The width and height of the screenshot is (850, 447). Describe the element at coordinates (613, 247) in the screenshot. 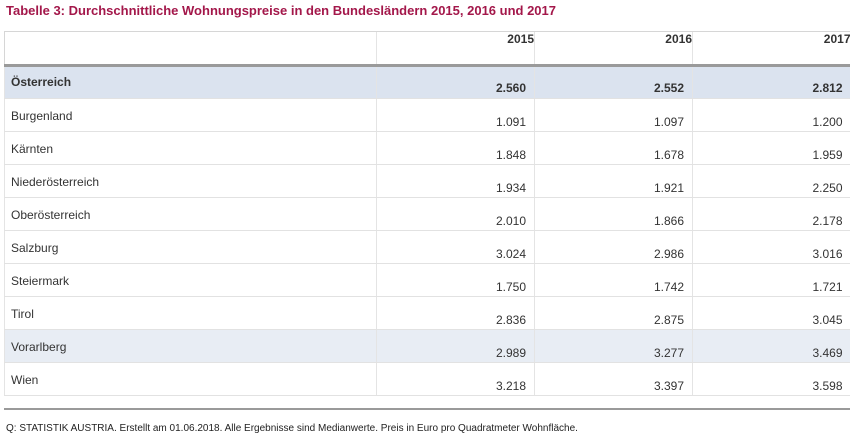

I see `cell-value: 2.986` at that location.